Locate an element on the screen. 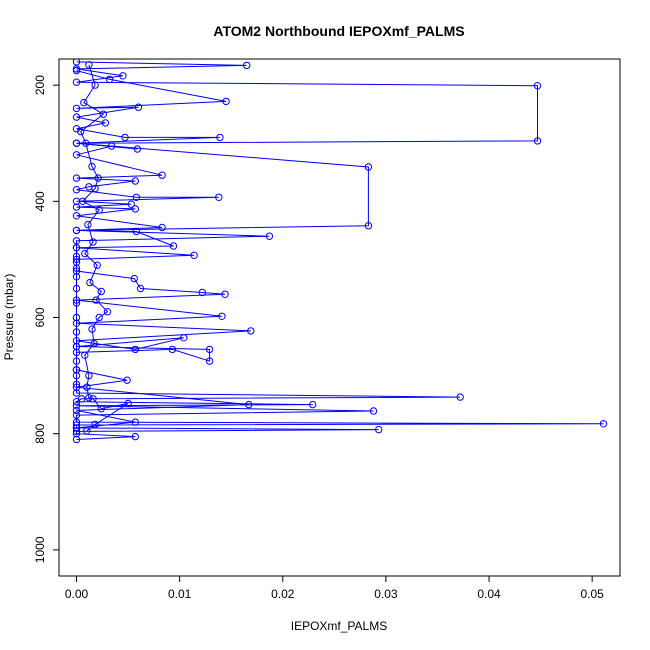 The image size is (650, 650). y-tick-label: 600 is located at coordinates (40, 317).